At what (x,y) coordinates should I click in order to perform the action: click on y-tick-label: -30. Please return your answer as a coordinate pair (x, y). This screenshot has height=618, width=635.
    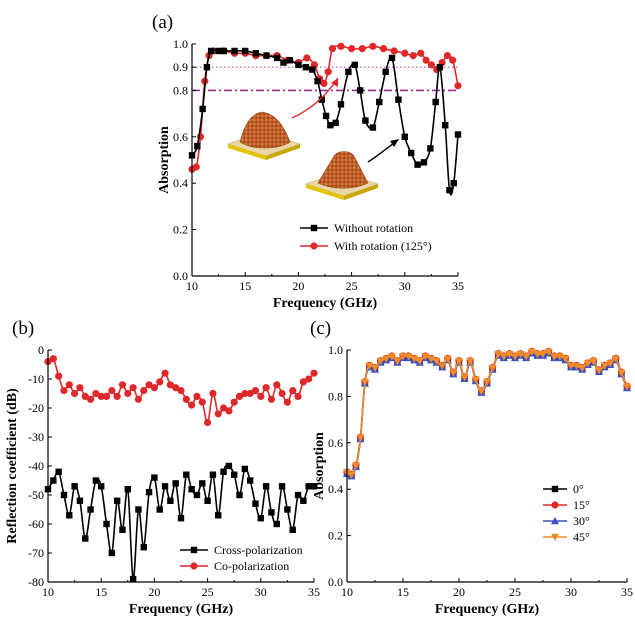
    Looking at the image, I should click on (36, 437).